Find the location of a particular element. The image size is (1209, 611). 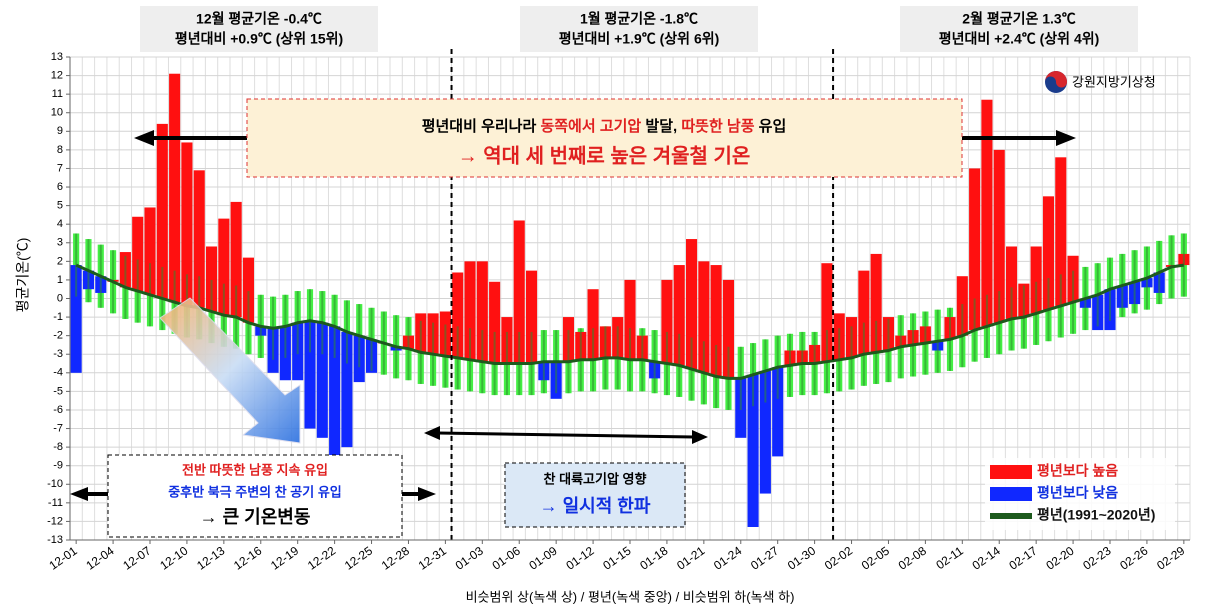

x-tick-label: 12-25 is located at coordinates (358, 557).